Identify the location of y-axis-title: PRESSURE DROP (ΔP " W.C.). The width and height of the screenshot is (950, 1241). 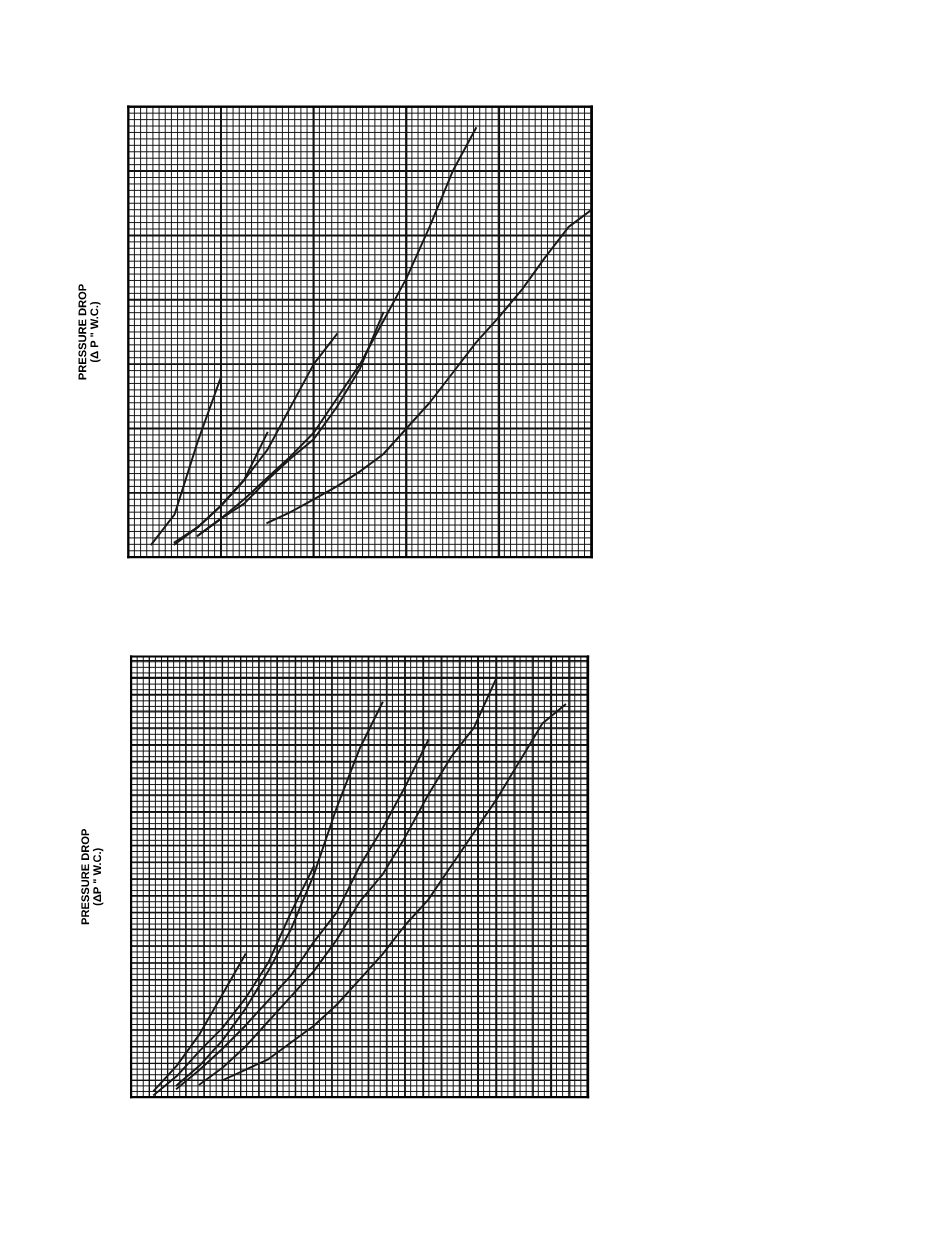
(92, 876).